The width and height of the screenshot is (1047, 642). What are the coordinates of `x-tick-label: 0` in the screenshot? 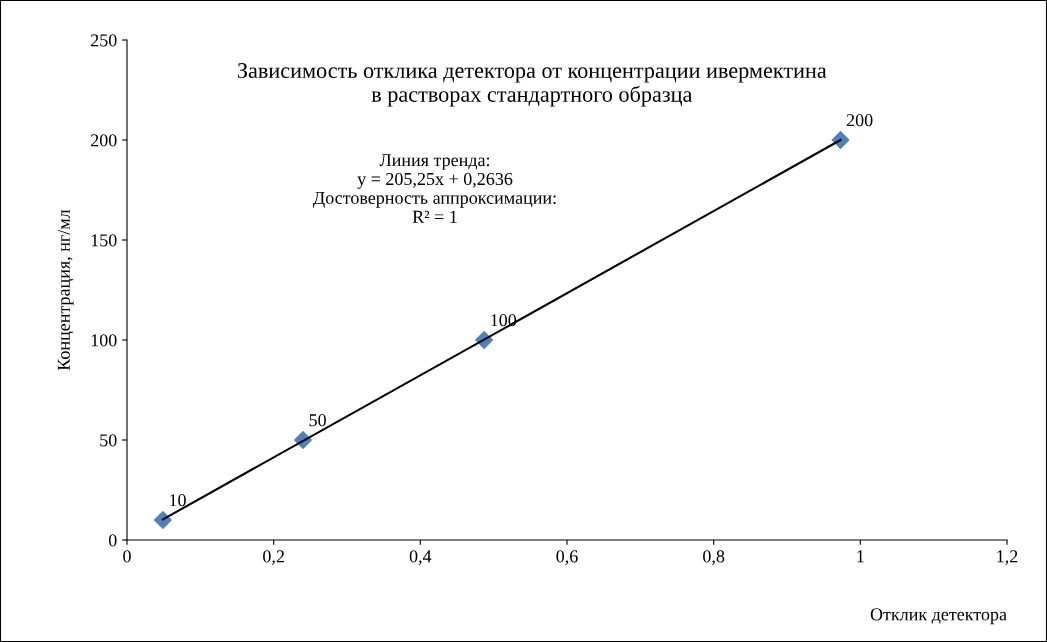 It's located at (127, 556).